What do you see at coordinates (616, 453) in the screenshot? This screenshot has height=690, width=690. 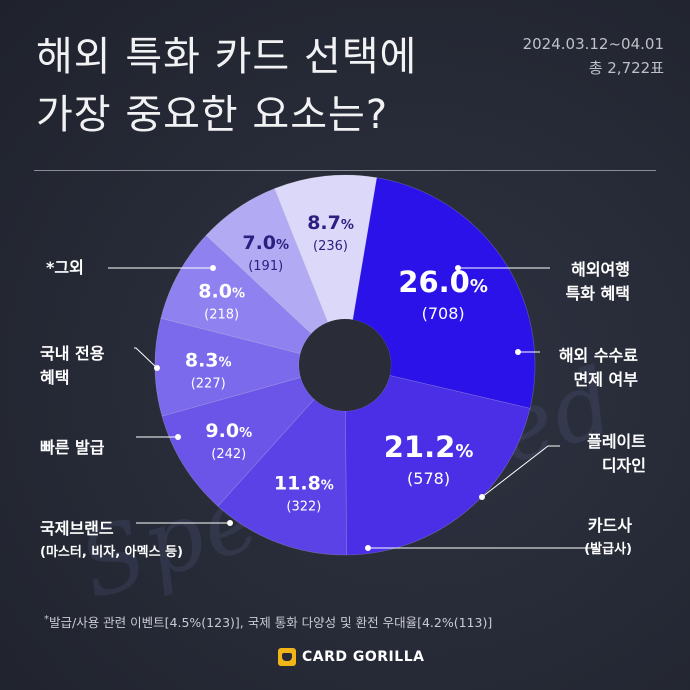 I see `label-plate: 플레이트 디자인` at bounding box center [616, 453].